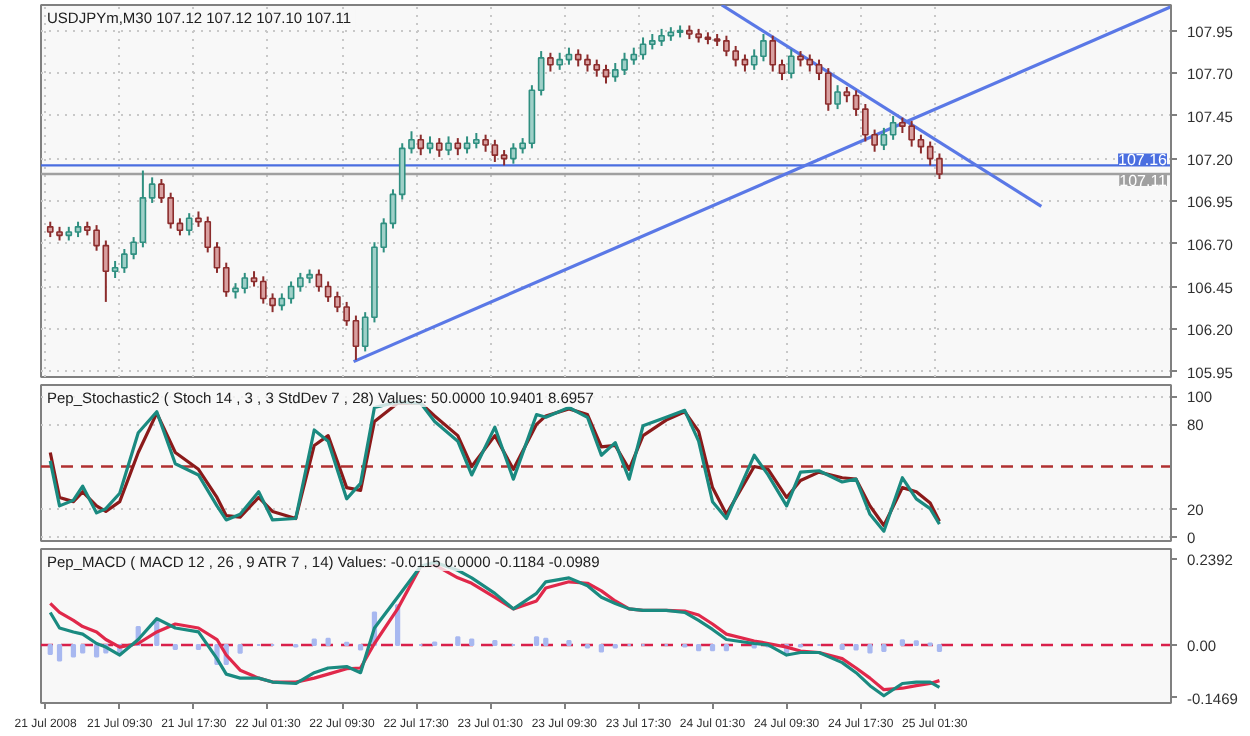 This screenshot has height=736, width=1250. What do you see at coordinates (1144, 180) in the screenshot?
I see `ref-line-label: 107.11` at bounding box center [1144, 180].